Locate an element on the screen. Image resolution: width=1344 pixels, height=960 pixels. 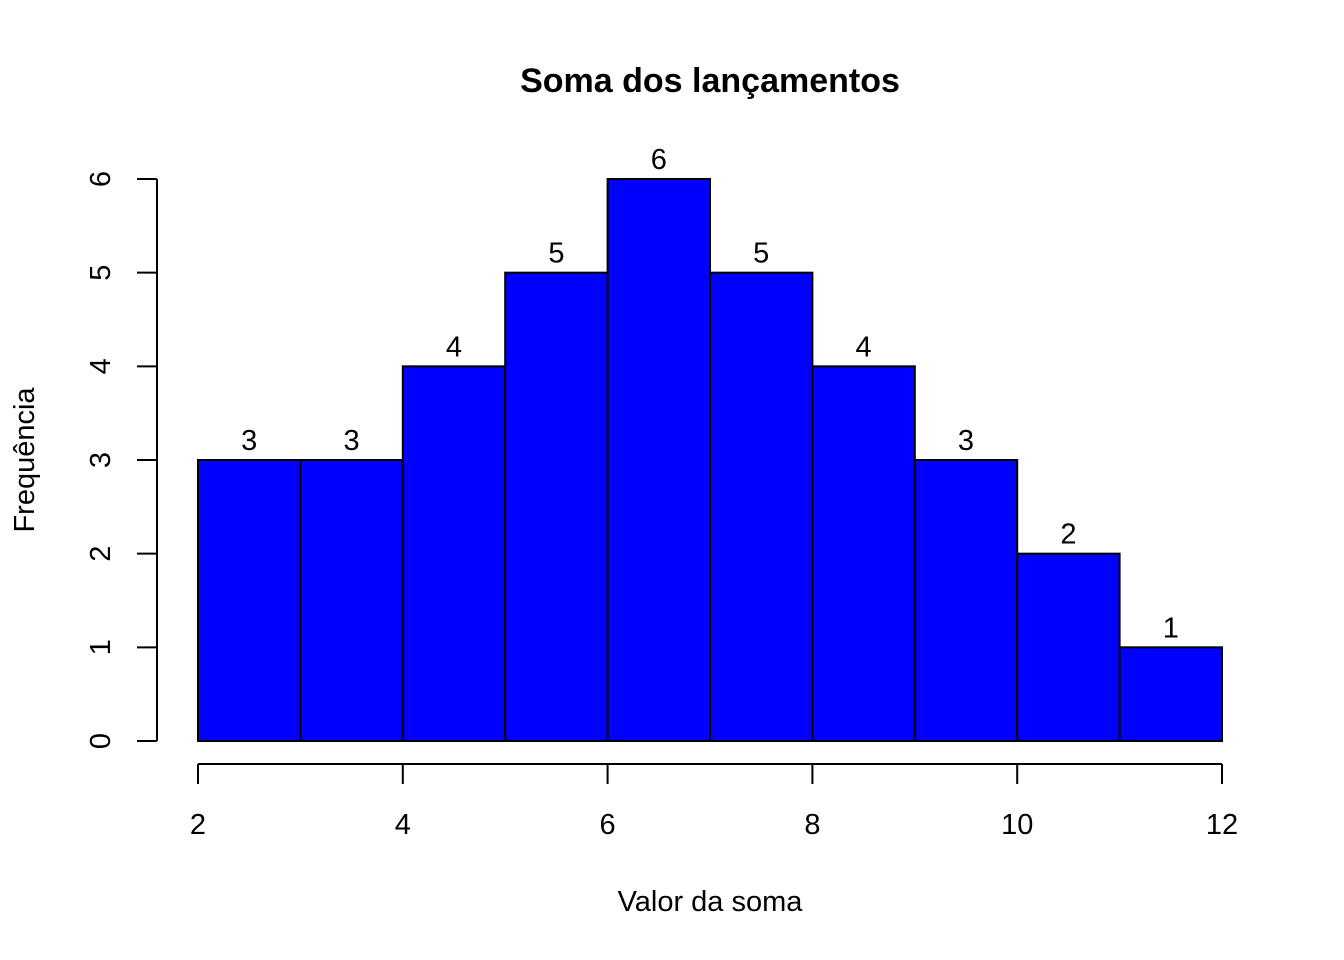
y-tick-label: 5 is located at coordinates (101, 273).